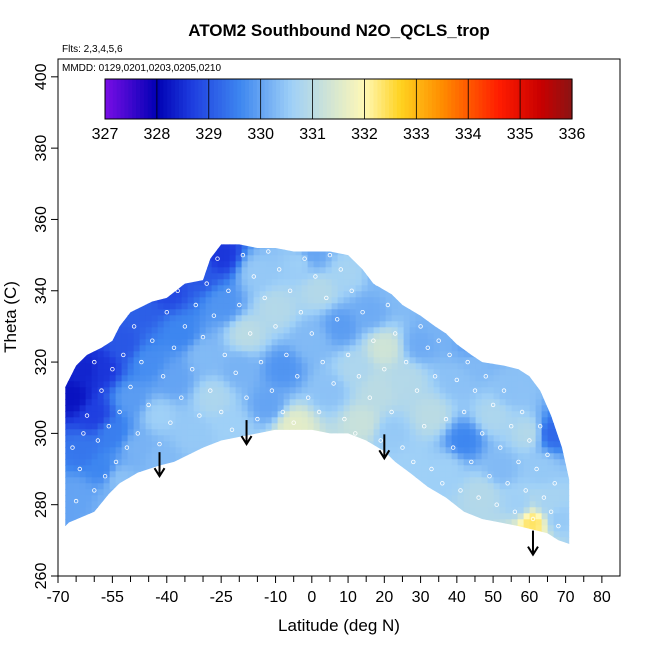  What do you see at coordinates (275, 597) in the screenshot?
I see `x-tick-label: -10` at bounding box center [275, 597].